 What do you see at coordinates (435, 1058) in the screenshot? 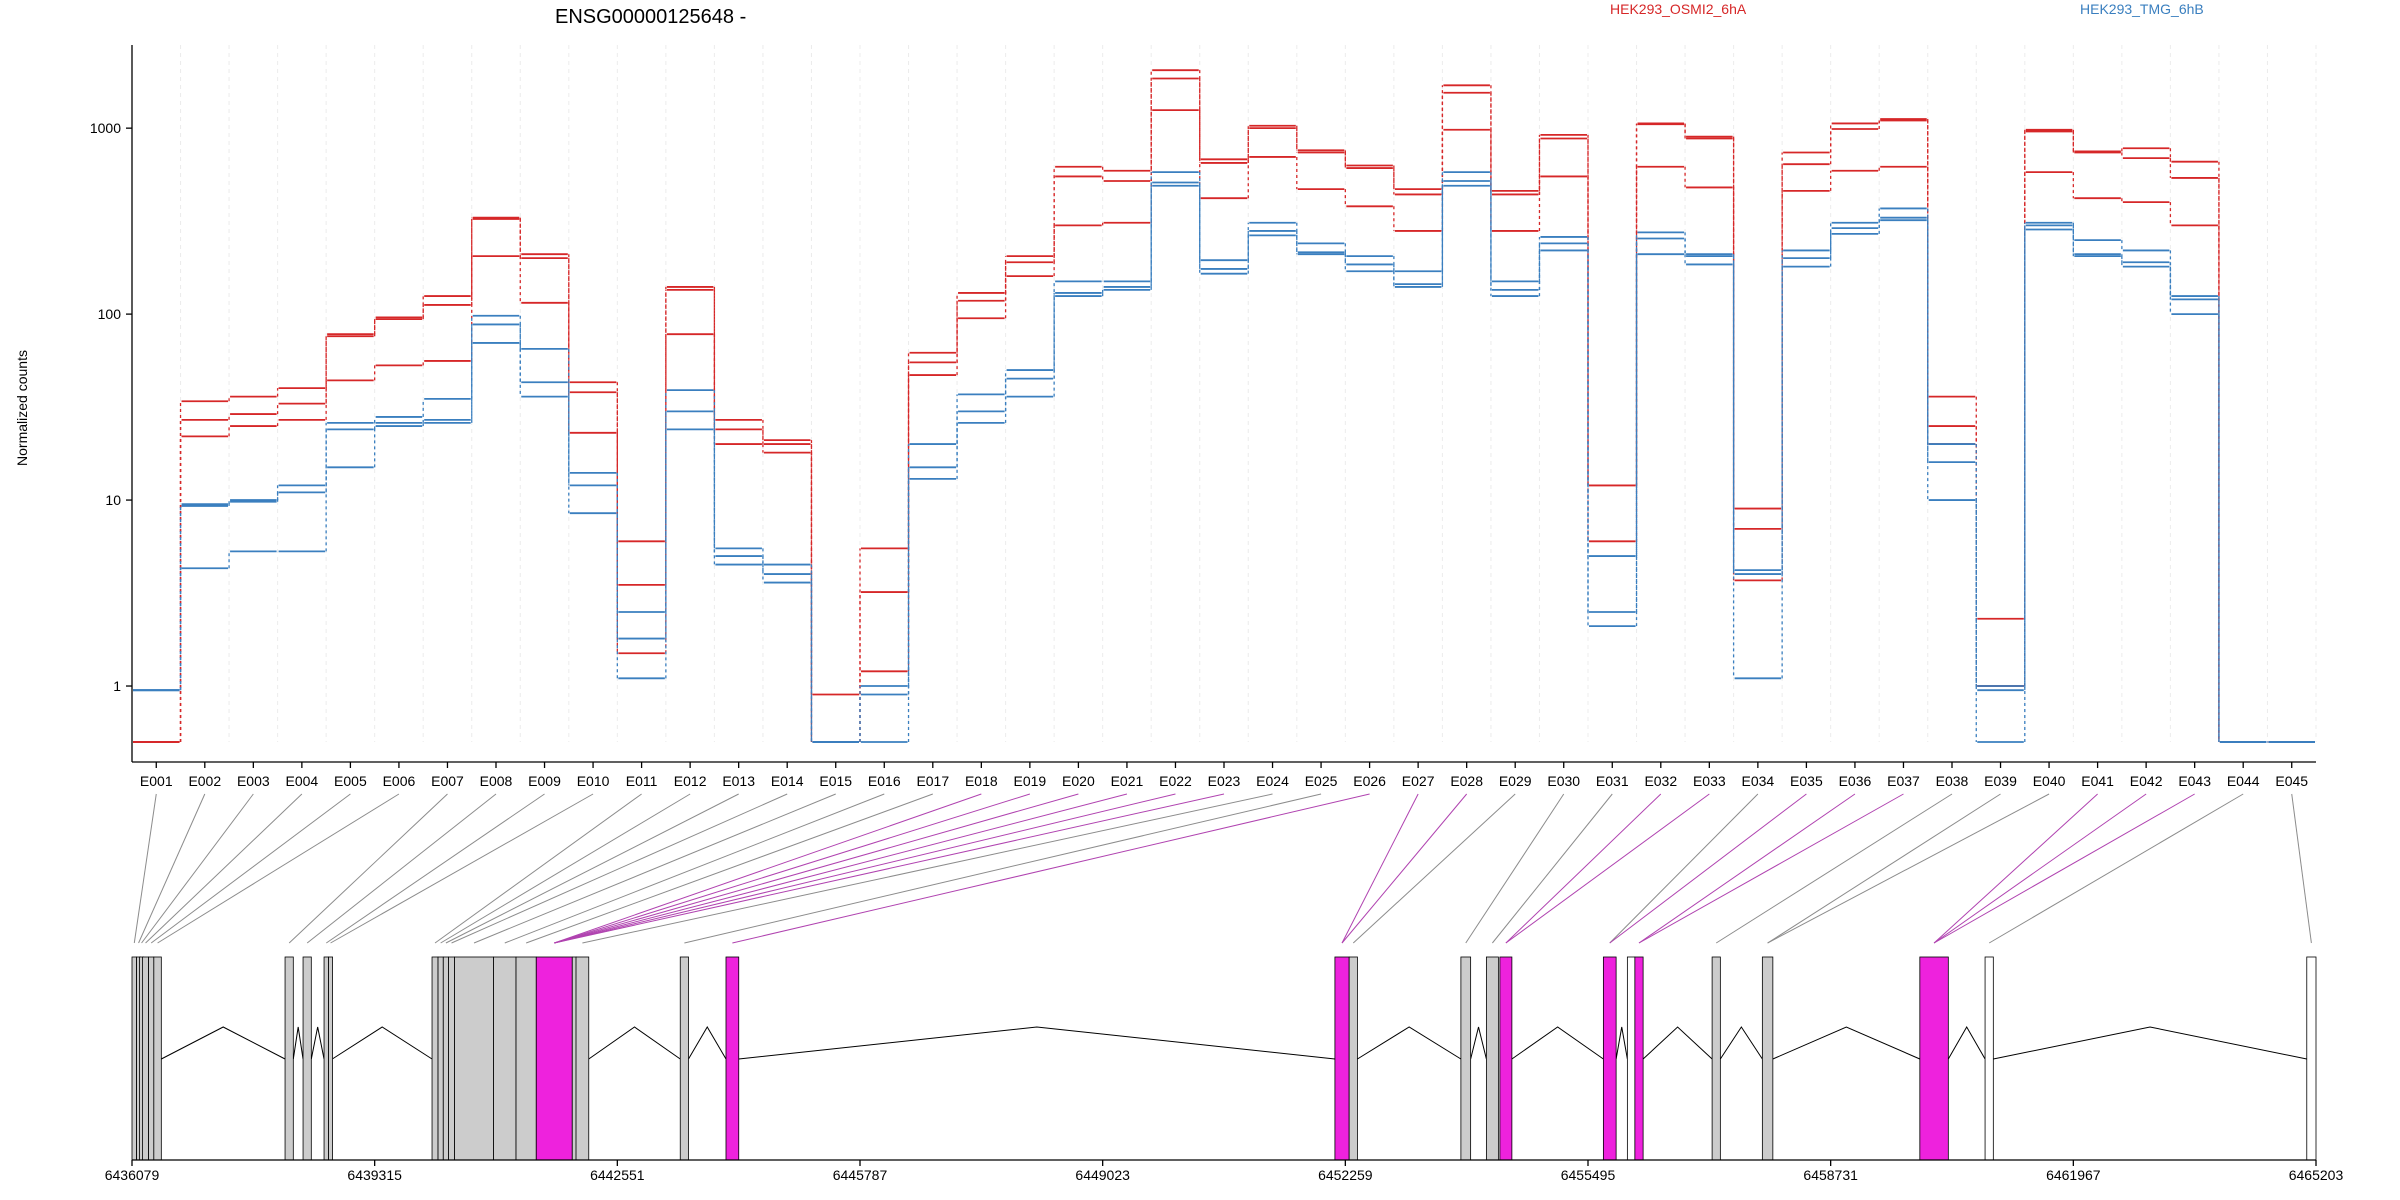
I see `exon-E011` at bounding box center [435, 1058].